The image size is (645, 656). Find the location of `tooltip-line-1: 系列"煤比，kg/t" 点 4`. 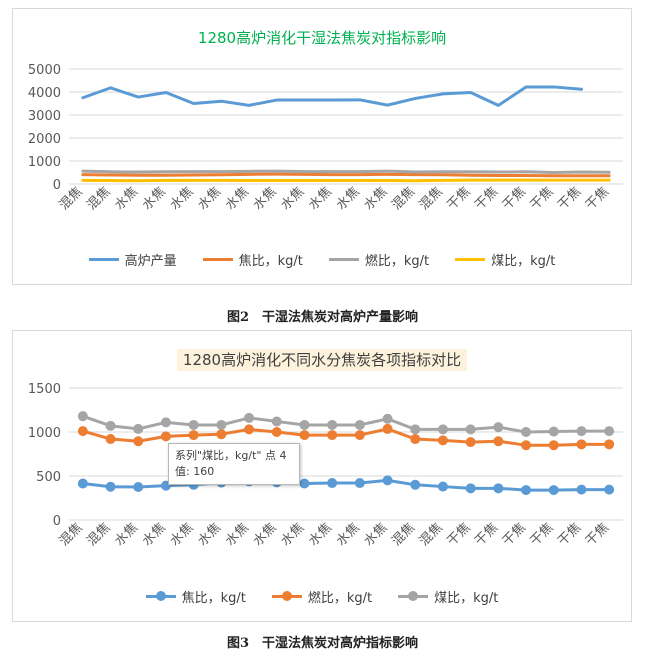

tooltip-line-1: 系列"煤比，kg/t" 点 4 is located at coordinates (231, 455).